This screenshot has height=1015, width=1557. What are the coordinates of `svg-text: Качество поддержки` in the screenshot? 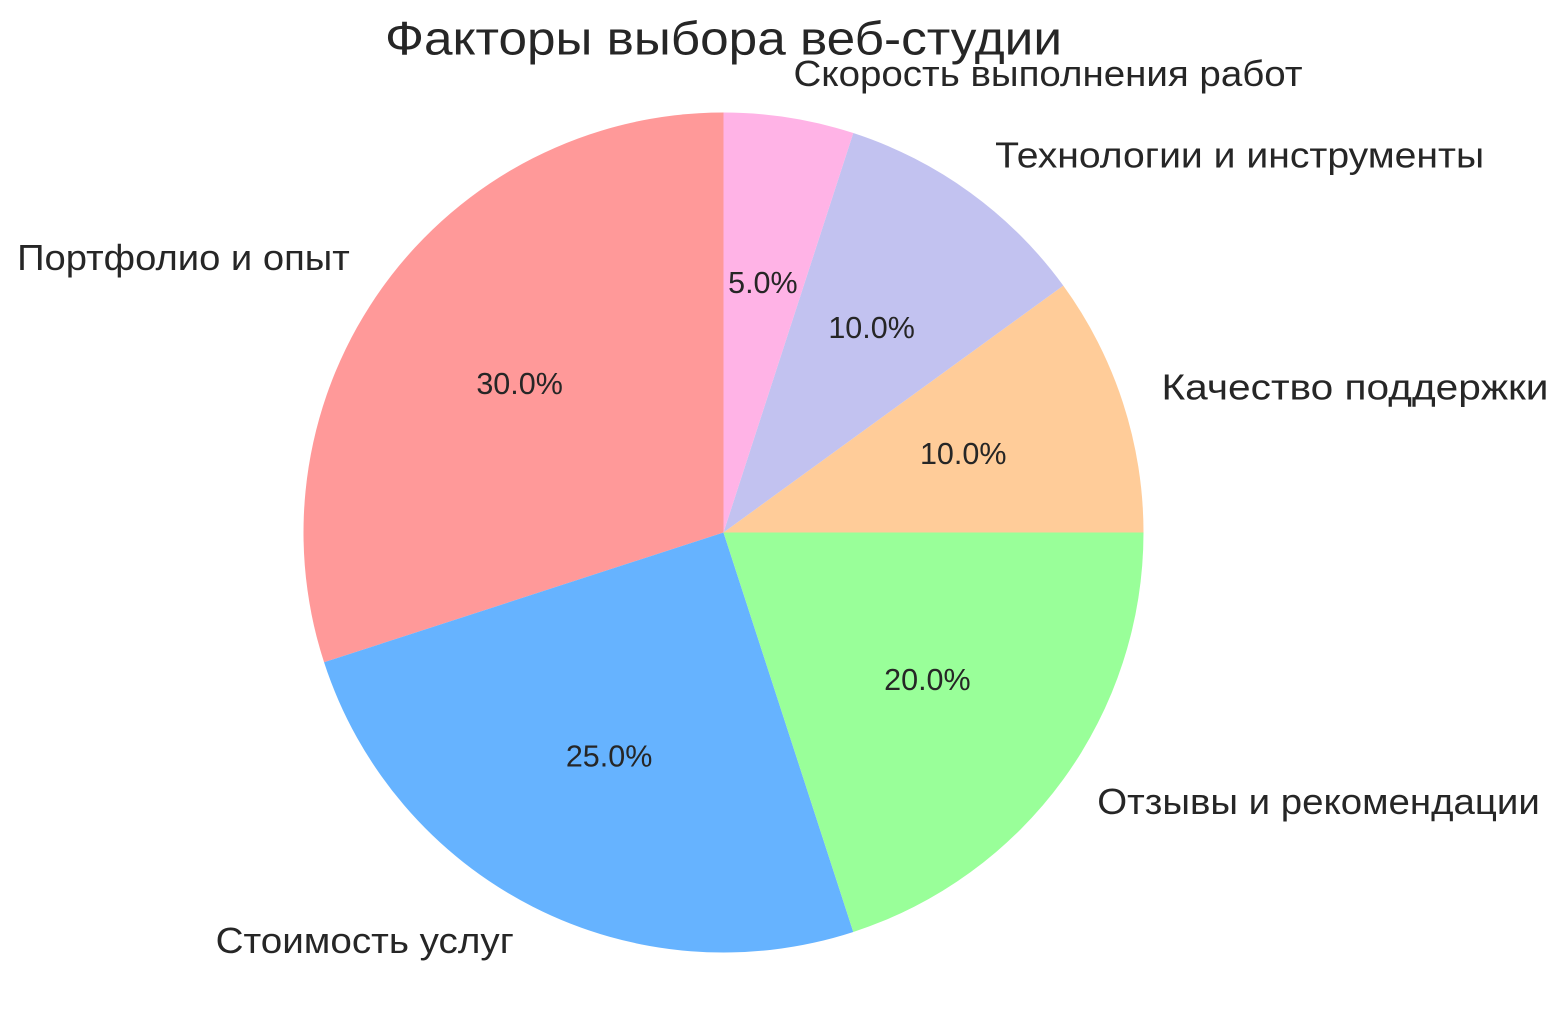 It's located at (1355, 387).